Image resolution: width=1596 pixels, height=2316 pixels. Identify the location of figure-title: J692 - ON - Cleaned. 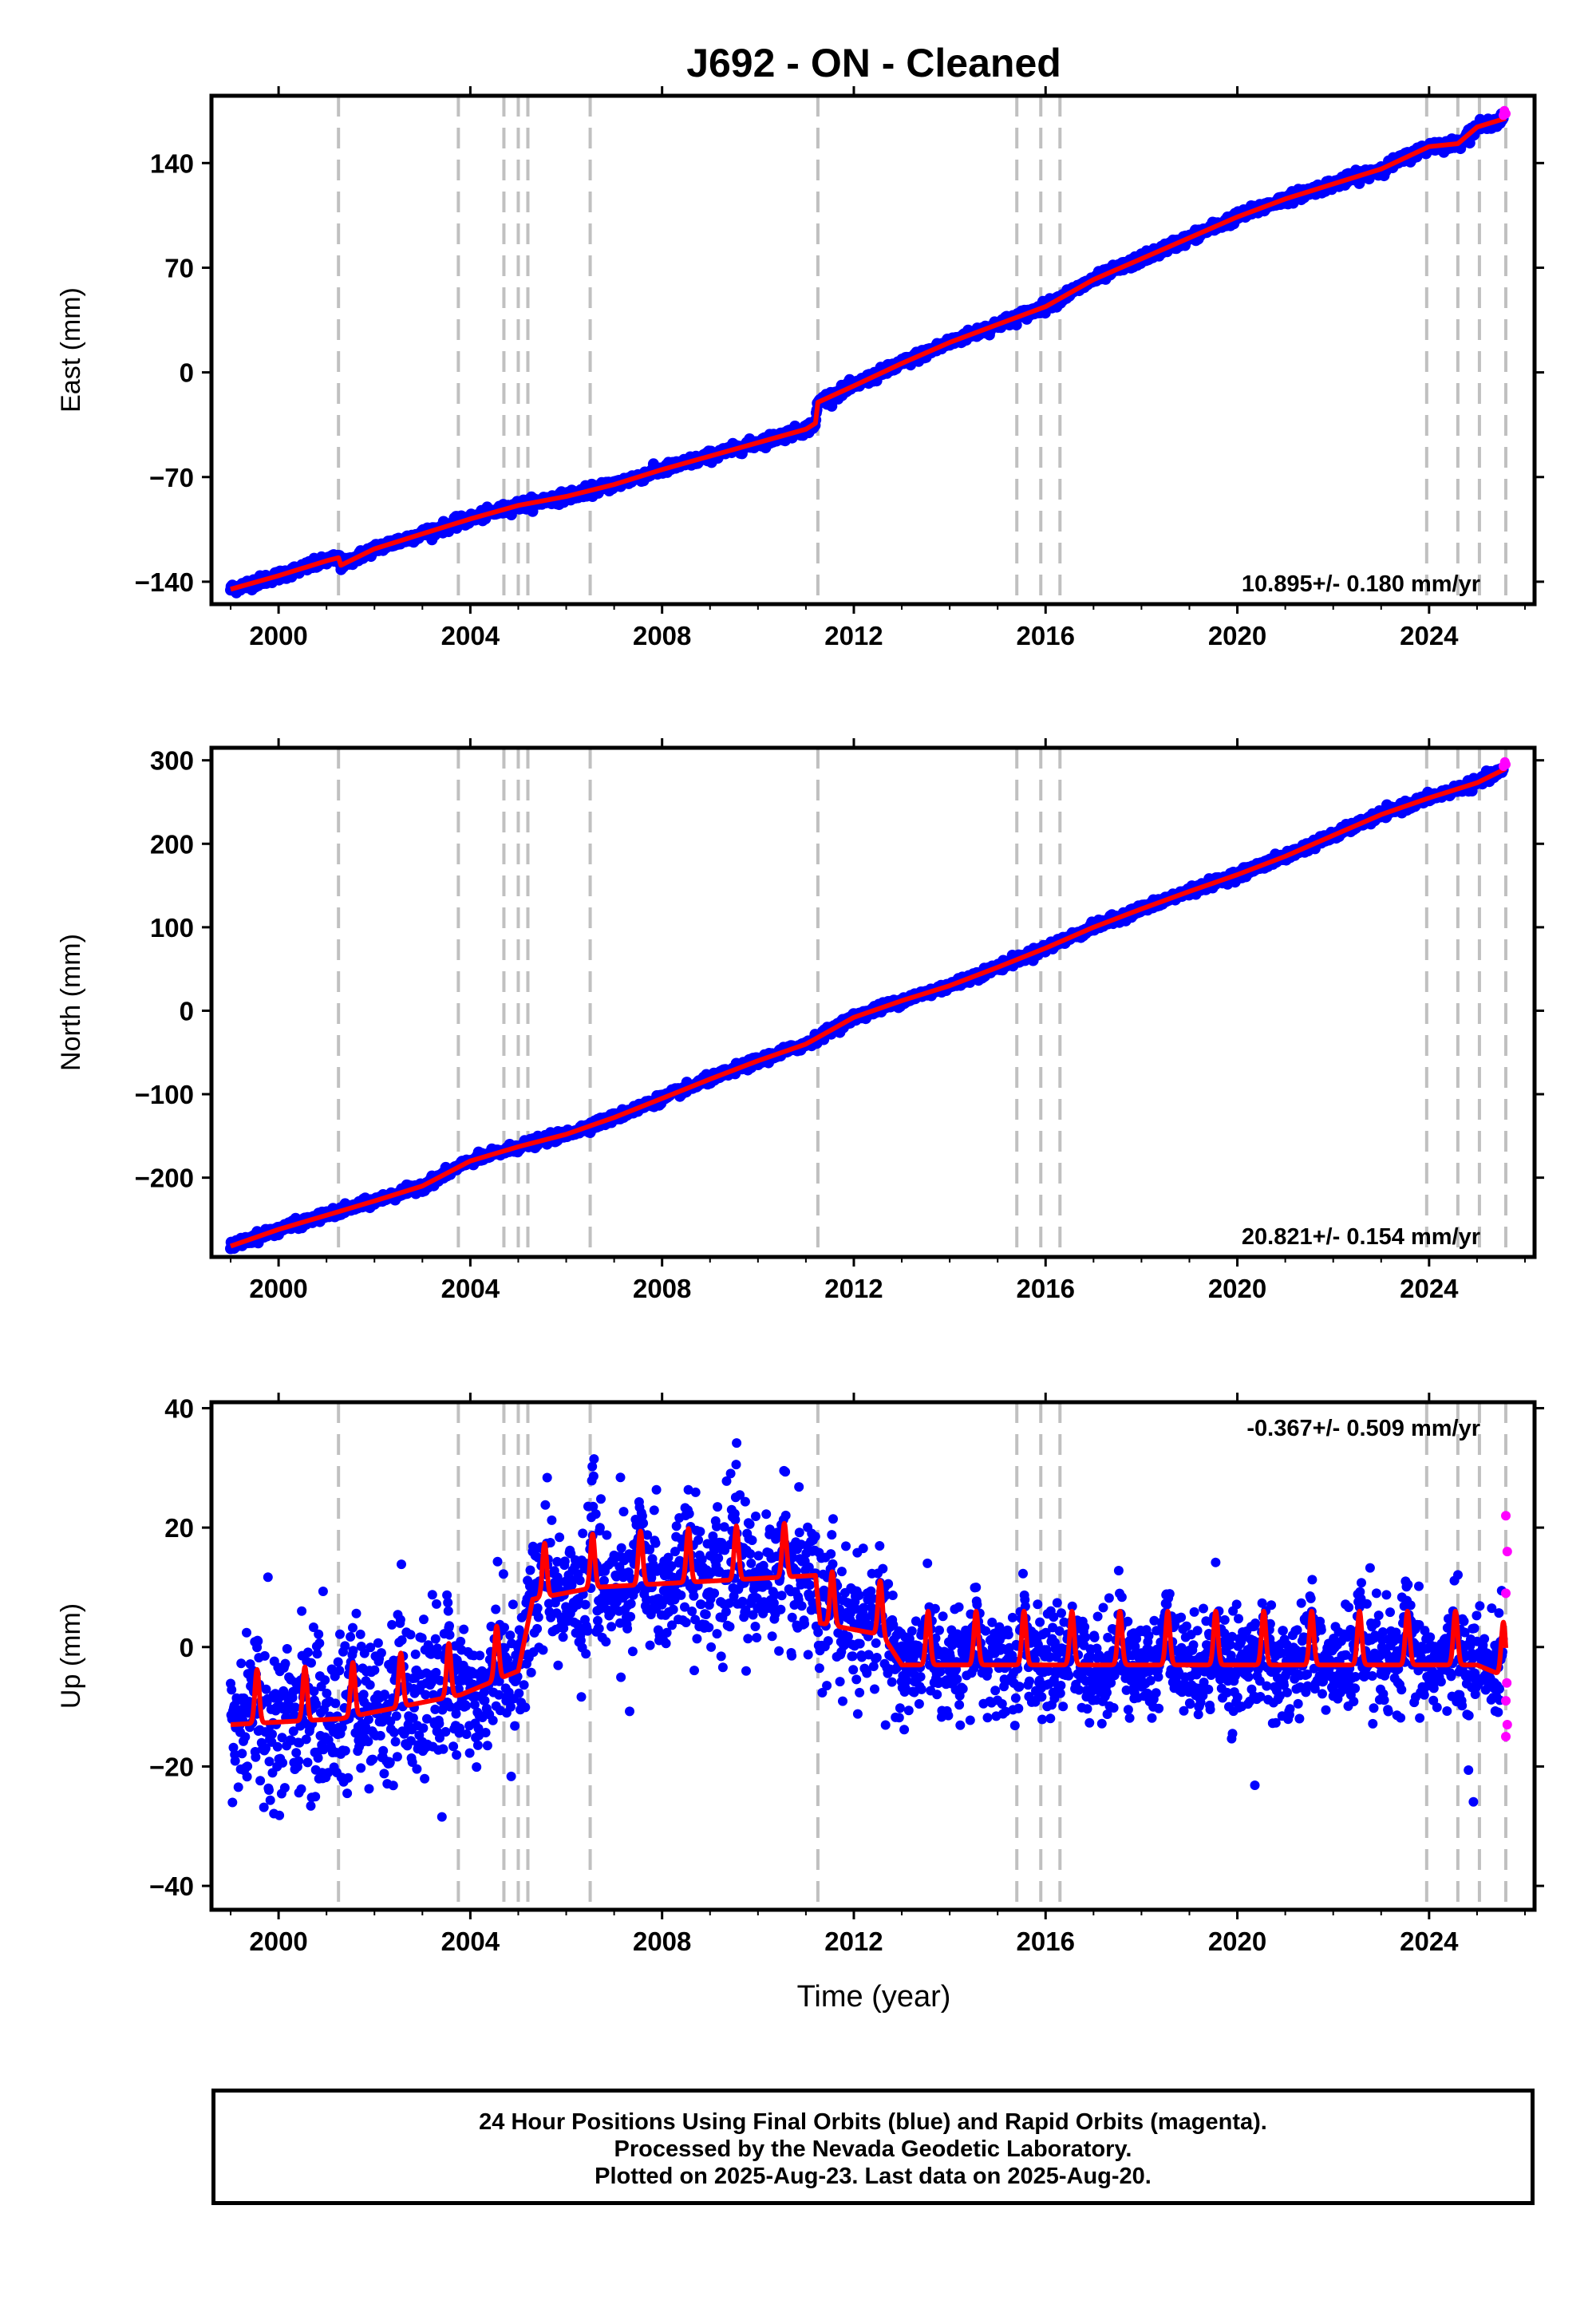
(873, 63).